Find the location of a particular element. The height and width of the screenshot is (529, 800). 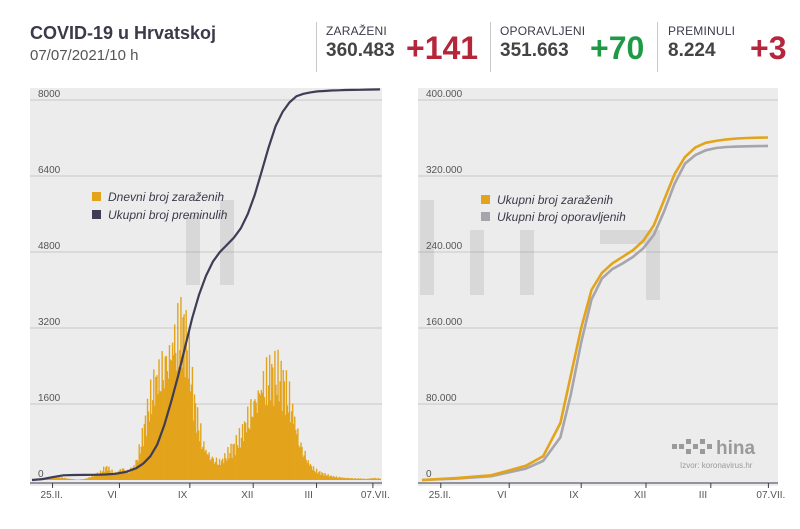

stat-recovered: OPORAVLJENI 351.663 +70 is located at coordinates (575, 47).